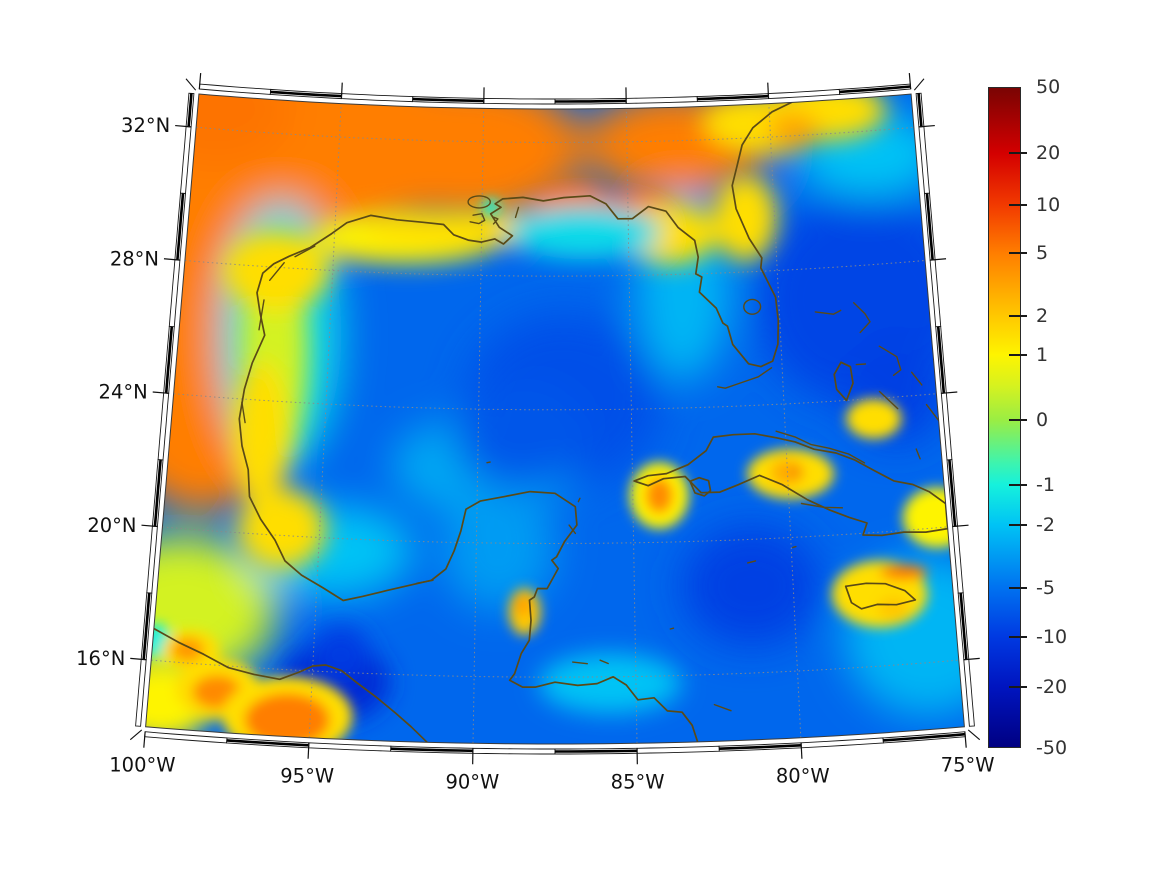  Describe the element at coordinates (1045, 525) in the screenshot. I see `colorbar-tick-label: -2` at that location.